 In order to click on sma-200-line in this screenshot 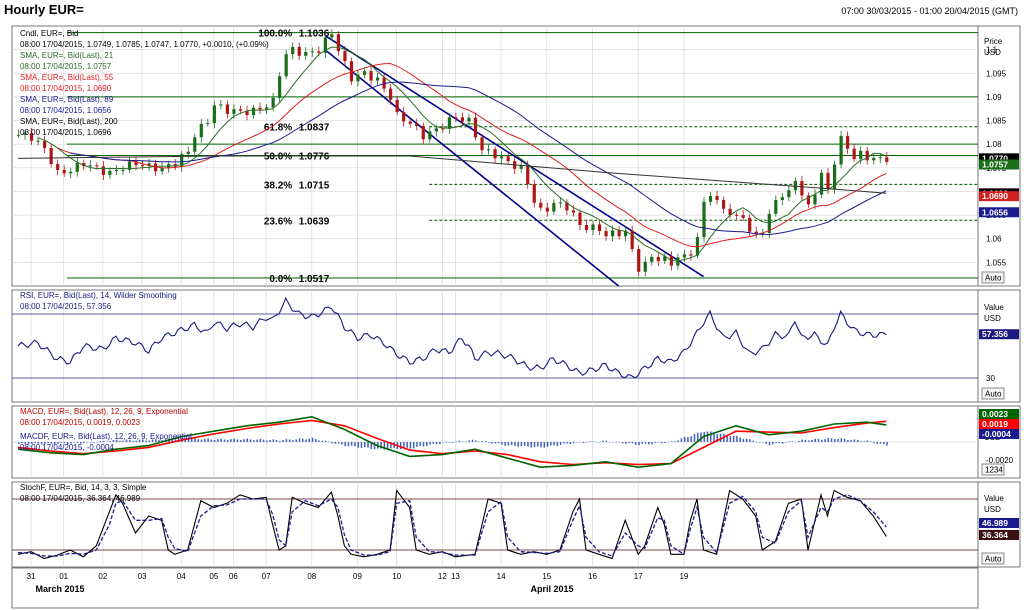, I will do `click(452, 174)`.